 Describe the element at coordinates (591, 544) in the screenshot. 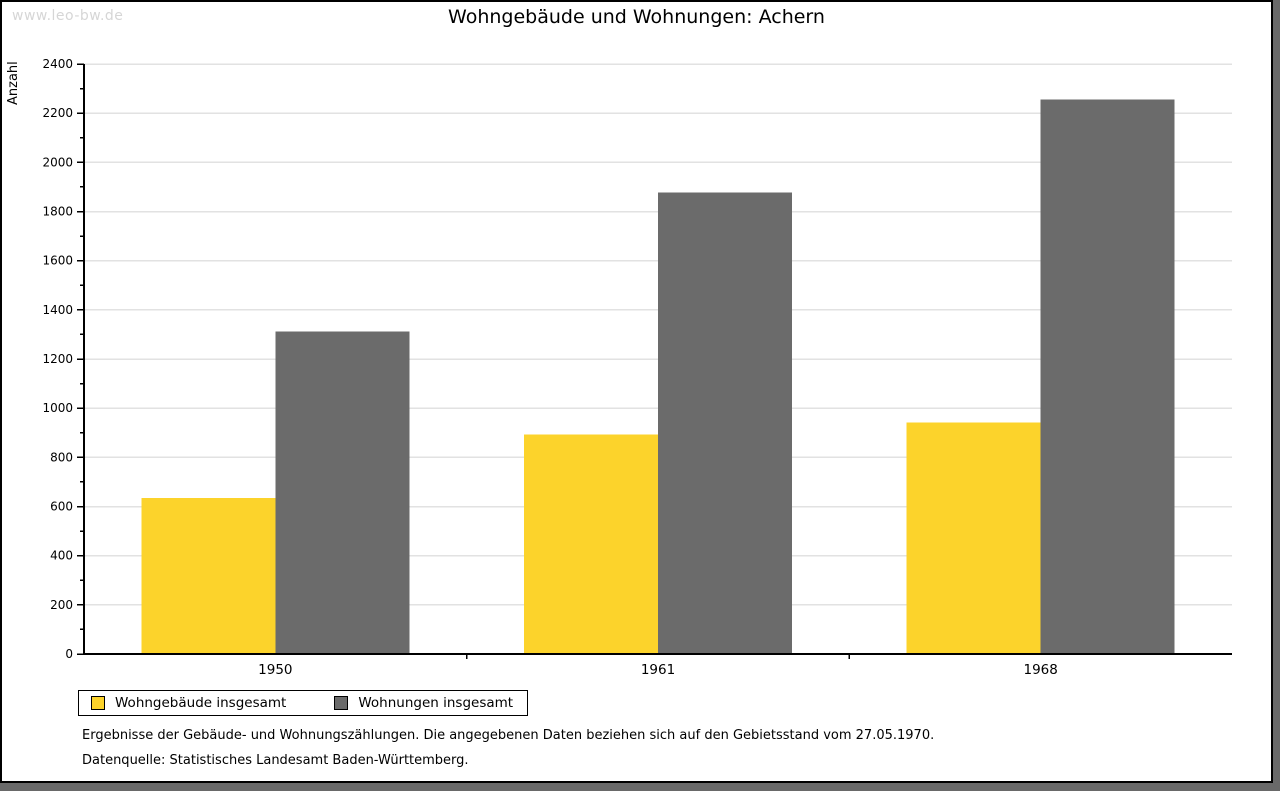

I see `bar-wohngebaeude-1961` at that location.